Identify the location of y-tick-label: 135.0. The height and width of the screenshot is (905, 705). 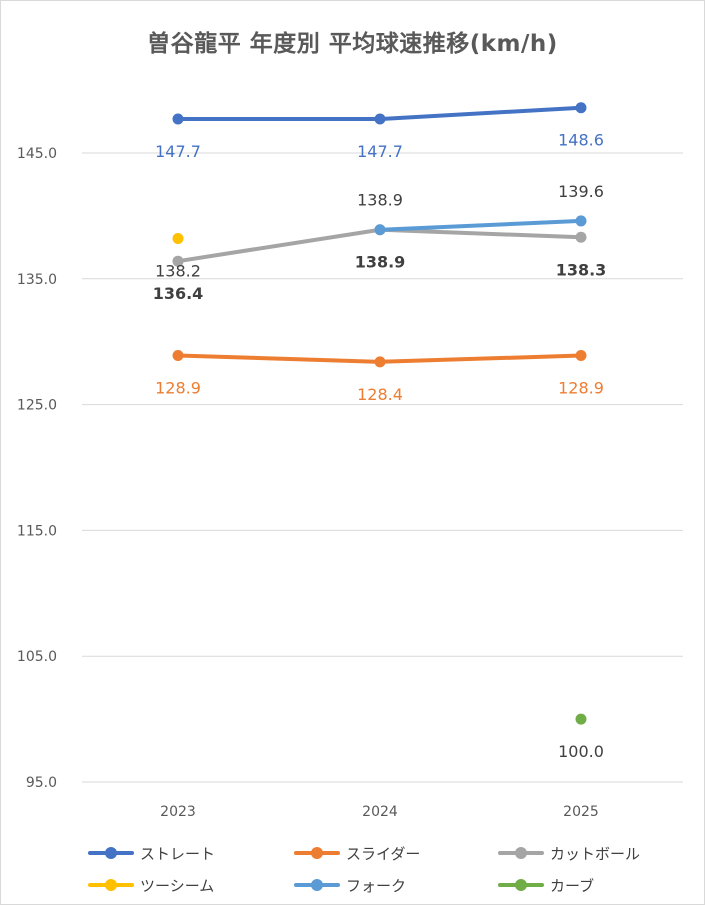
(37, 280).